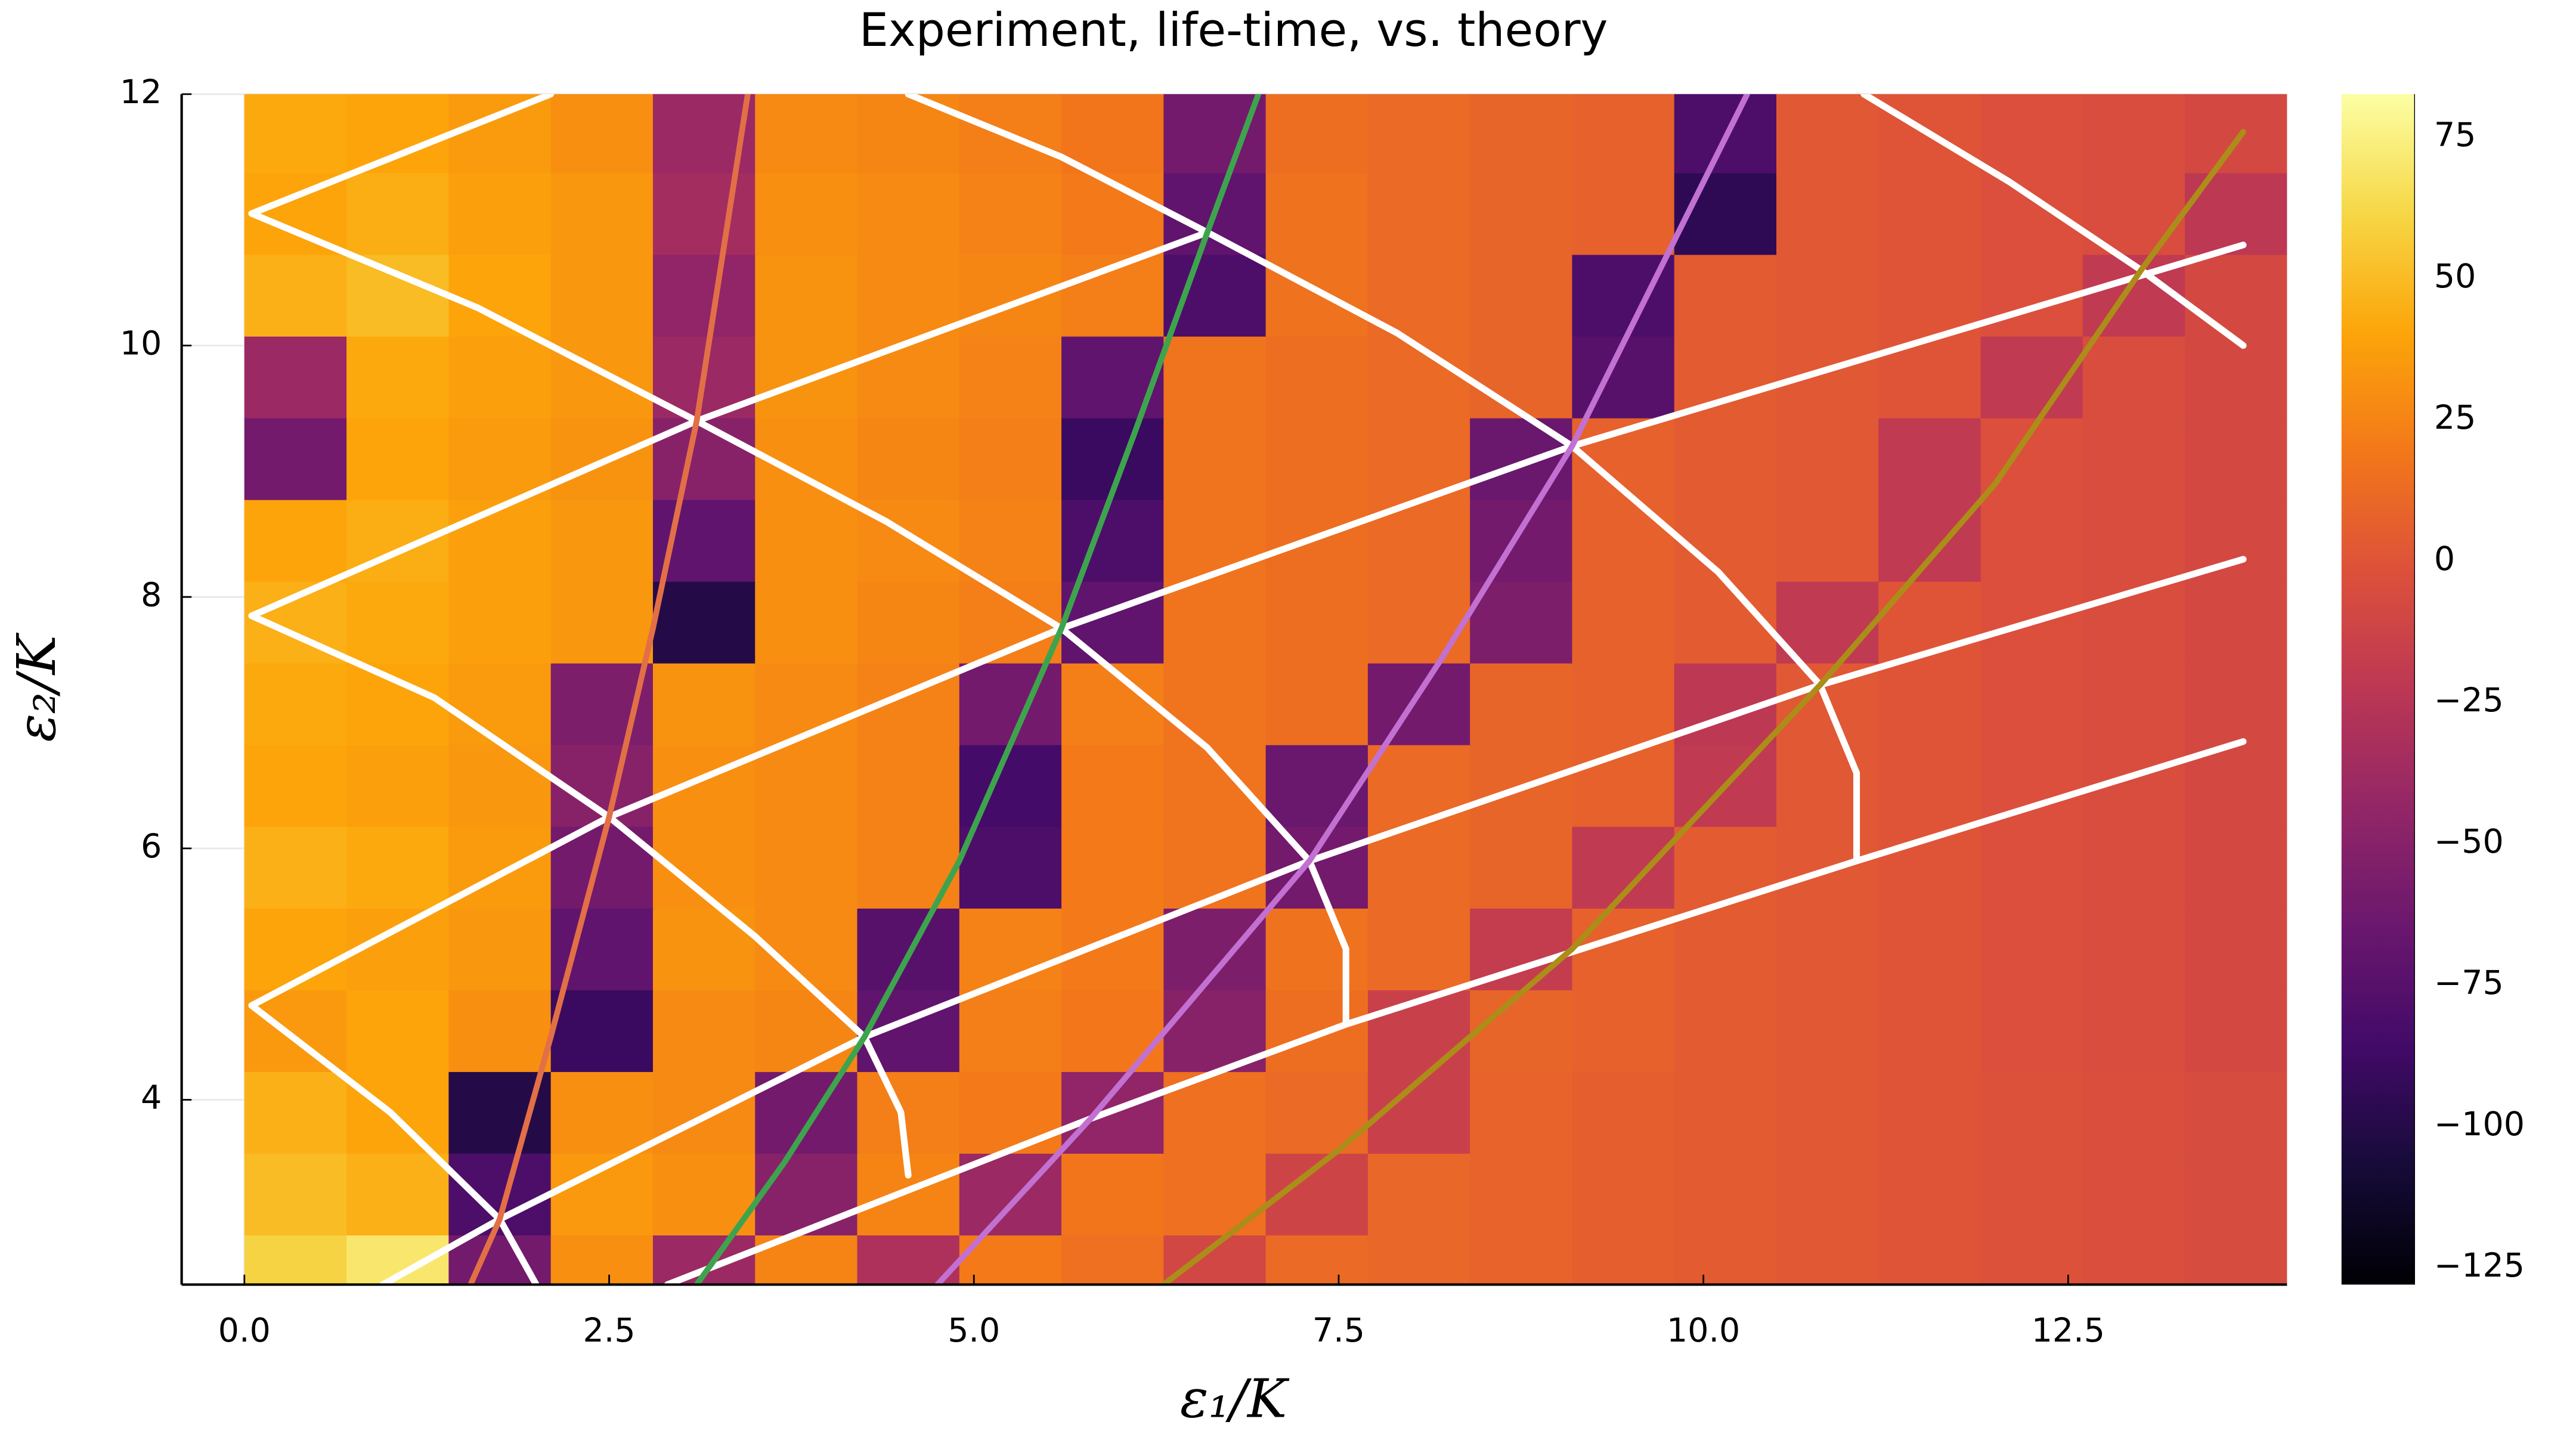 This screenshot has height=1431, width=2576. What do you see at coordinates (1703, 1331) in the screenshot?
I see `x-tick-label: 10.0` at bounding box center [1703, 1331].